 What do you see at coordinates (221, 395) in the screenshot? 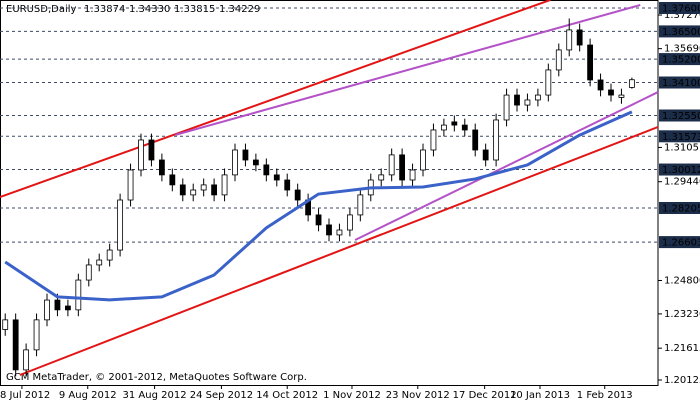
I see `x-tick-label: 24 Sep 2012` at bounding box center [221, 395].